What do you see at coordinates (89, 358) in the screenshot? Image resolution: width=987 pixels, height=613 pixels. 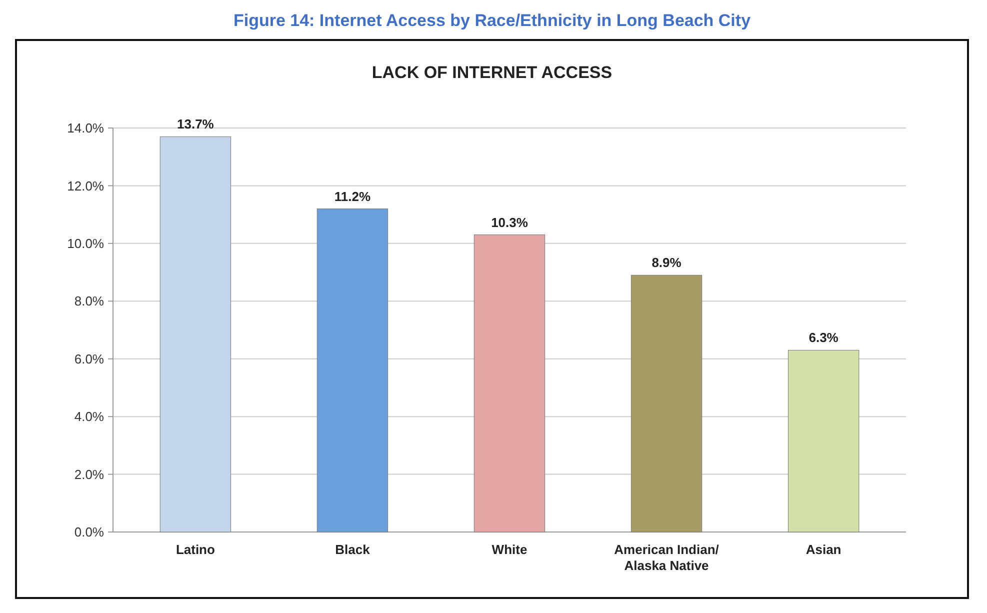 I see `y-tick-label: 6.0%` at bounding box center [89, 358].